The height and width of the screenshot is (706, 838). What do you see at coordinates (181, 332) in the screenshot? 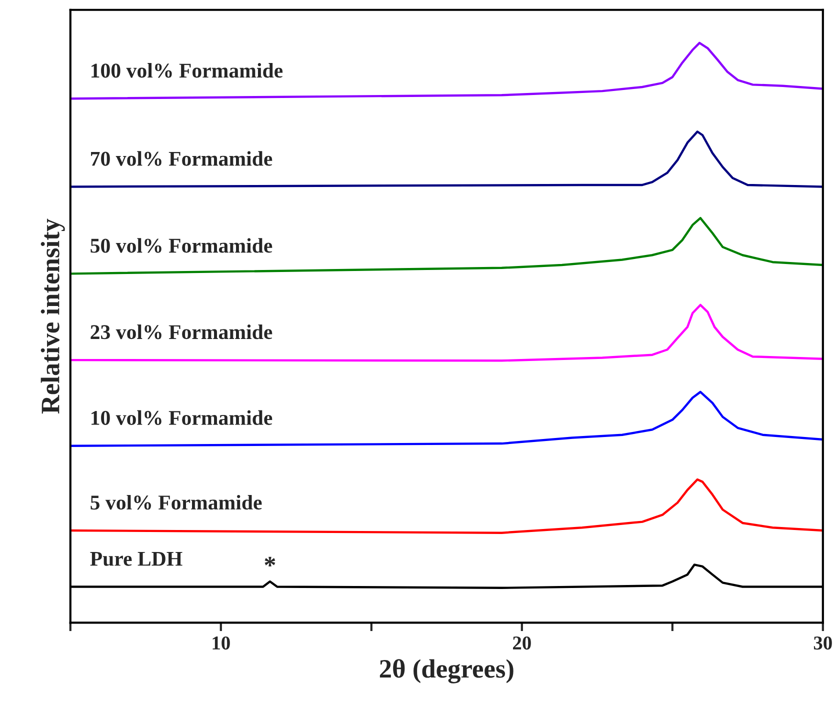
I see `series-label: 23 vol% Formamide` at bounding box center [181, 332].